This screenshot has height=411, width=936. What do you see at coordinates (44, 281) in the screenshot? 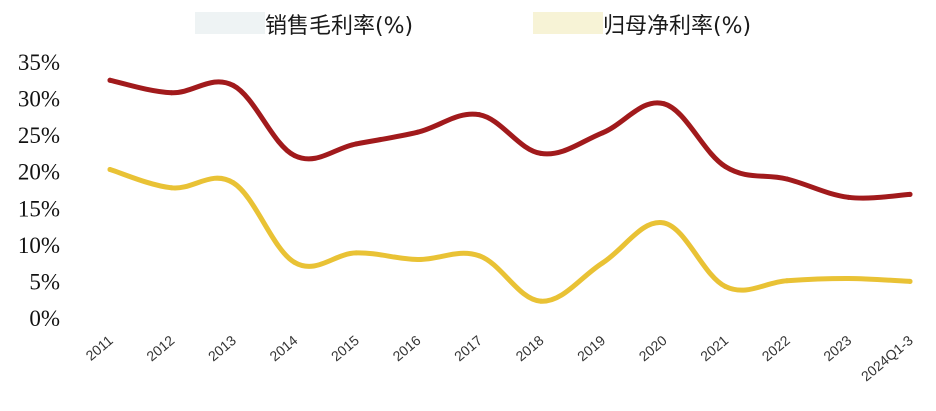
I see `y-tick-label-5: 5%` at bounding box center [44, 281].